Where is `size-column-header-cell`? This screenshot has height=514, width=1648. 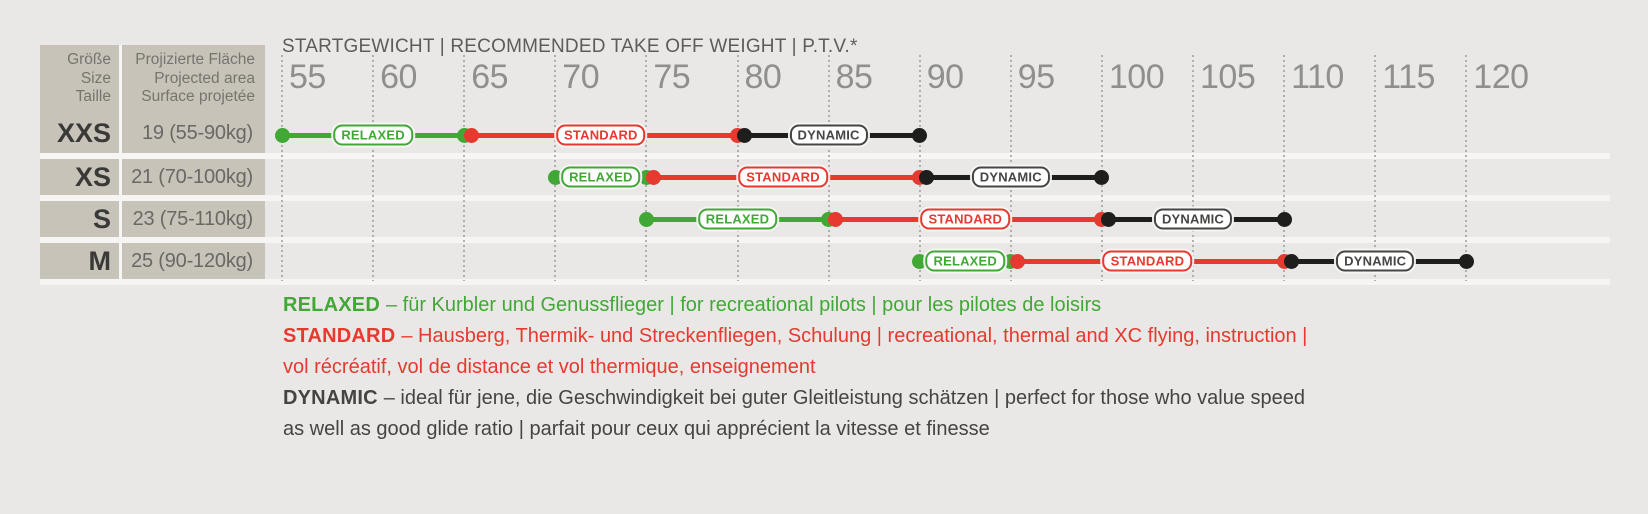 size-column-header-cell is located at coordinates (79, 99).